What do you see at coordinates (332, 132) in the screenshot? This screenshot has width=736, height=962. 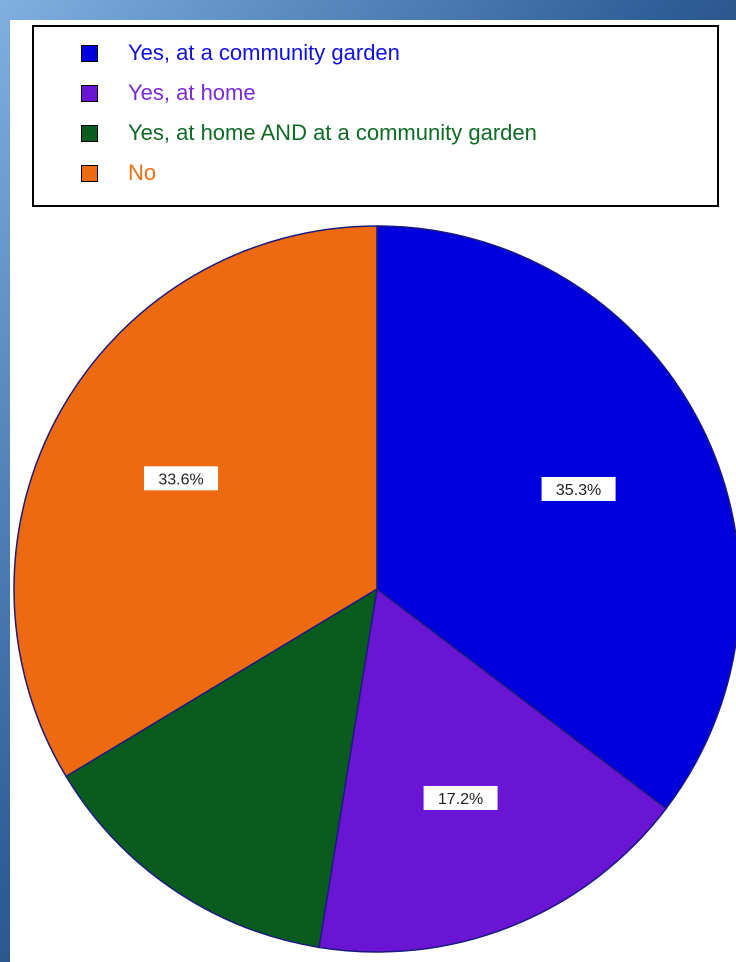 I see `legend-label-home-and-garden: Yes, at home AND at a community garden` at bounding box center [332, 132].